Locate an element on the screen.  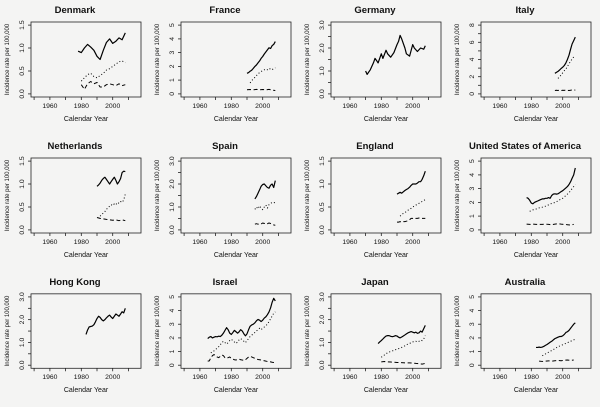
y-axis-tick-label: 0.0 is located at coordinates (22, 365).